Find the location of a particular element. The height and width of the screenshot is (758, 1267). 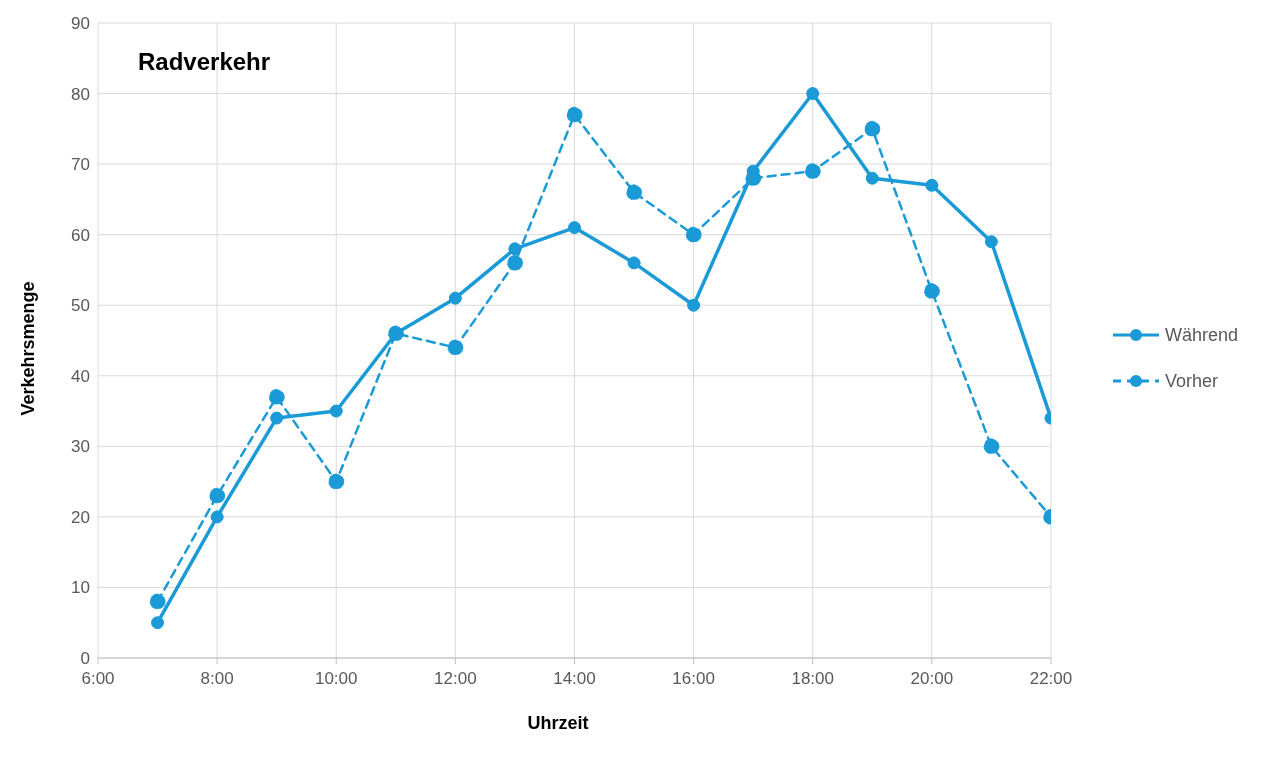

y-axis-title: Verkehrsmenge is located at coordinates (28, 349).